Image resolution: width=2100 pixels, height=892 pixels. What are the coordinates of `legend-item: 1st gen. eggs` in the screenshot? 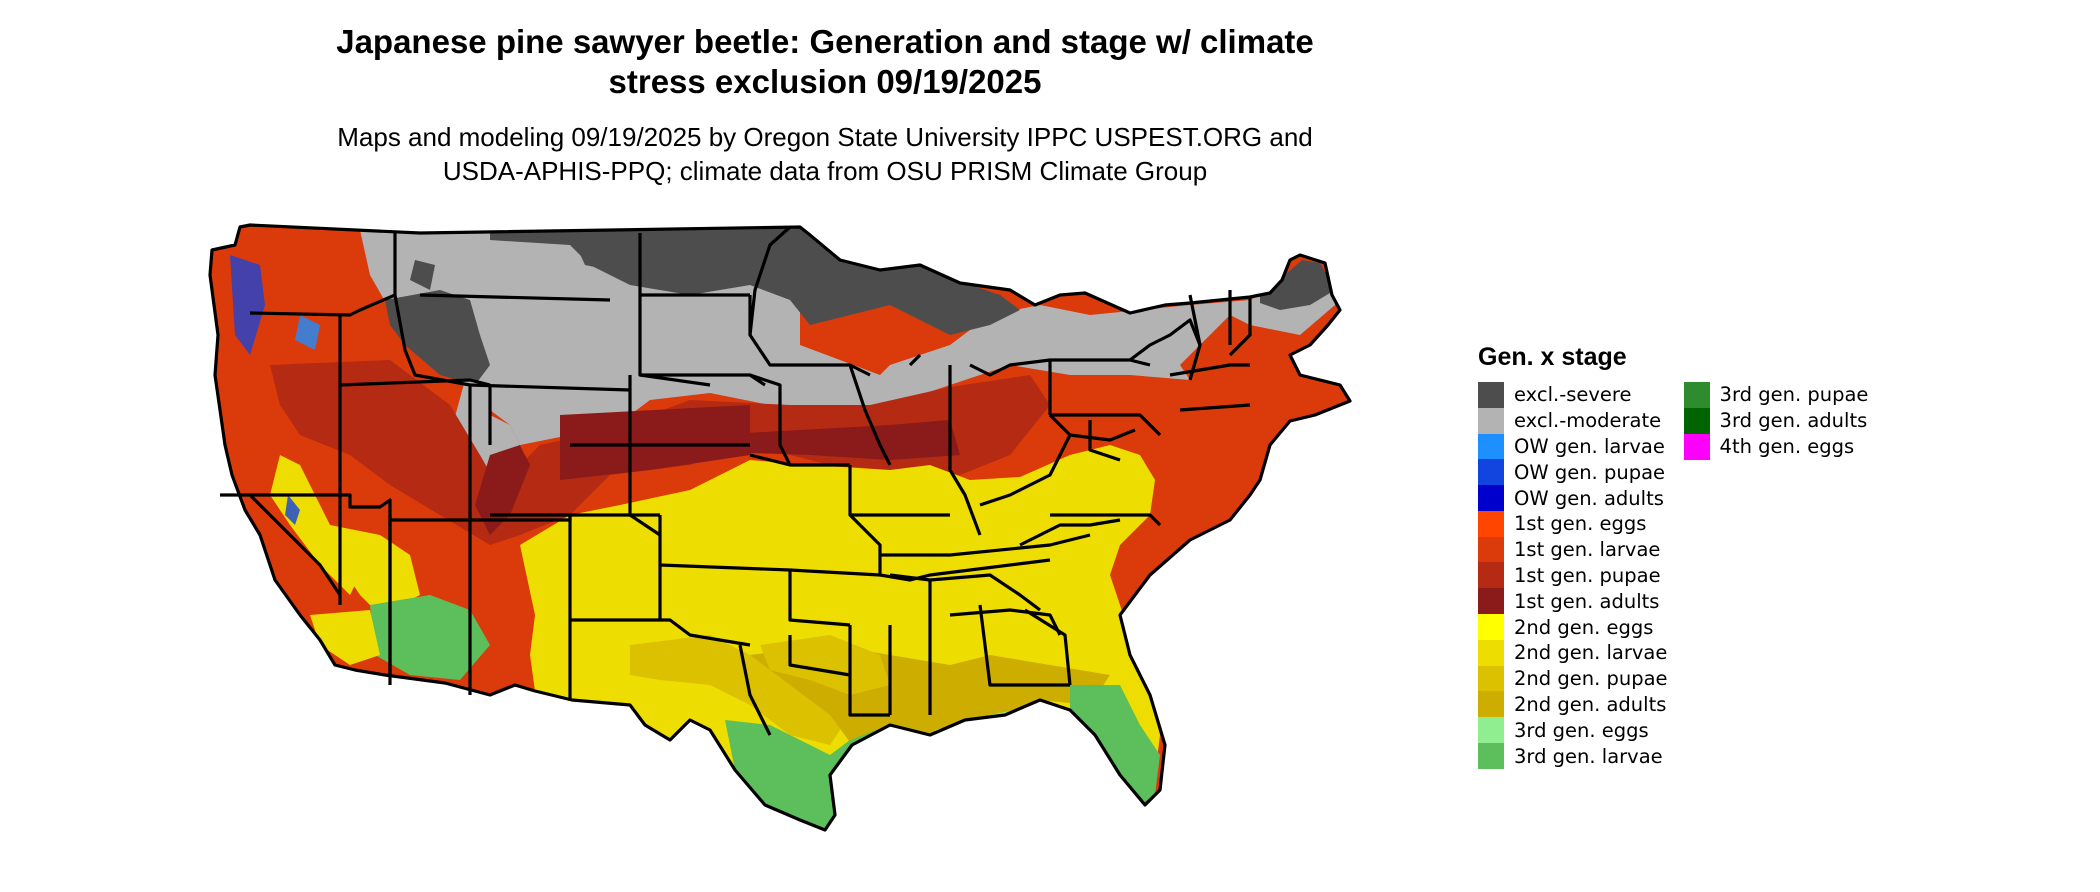 It's located at (1573, 523).